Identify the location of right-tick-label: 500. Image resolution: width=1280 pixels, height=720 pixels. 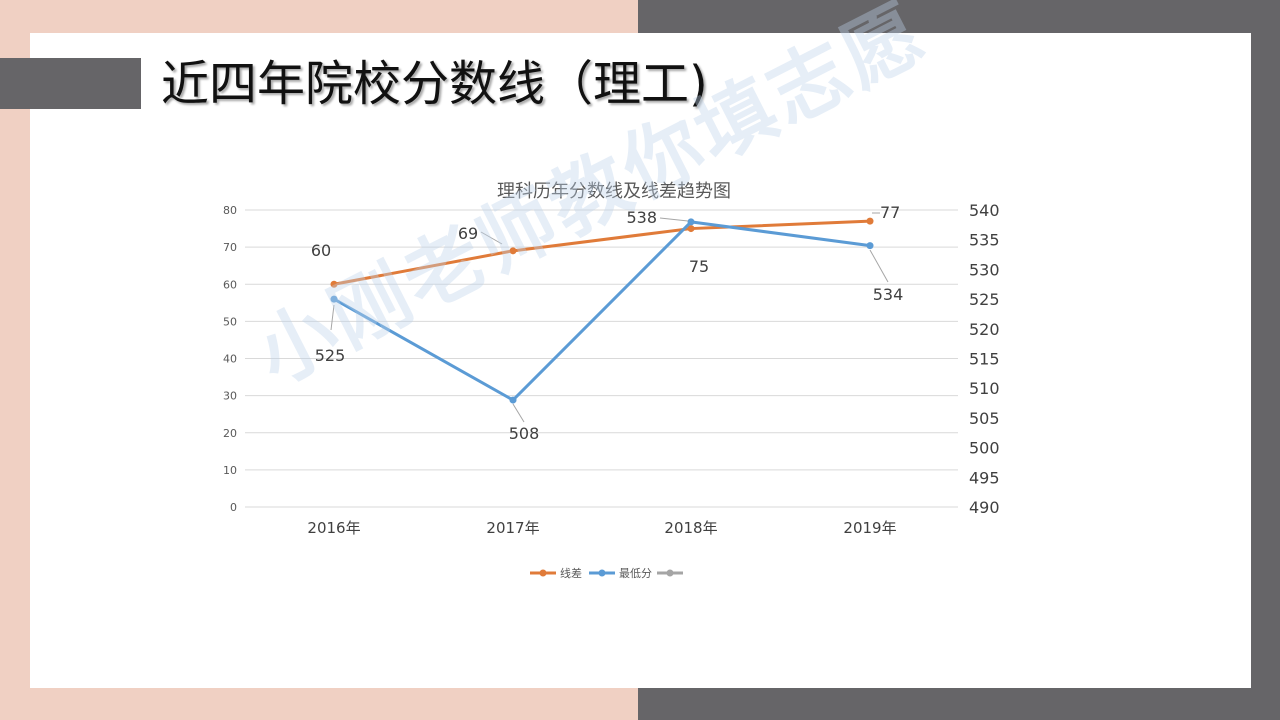
(984, 448).